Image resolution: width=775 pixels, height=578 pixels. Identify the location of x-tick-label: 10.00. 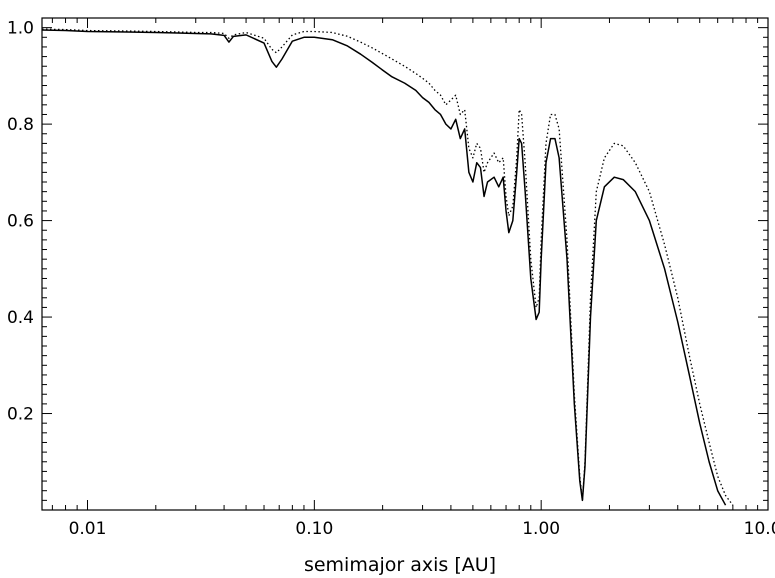
(759, 529).